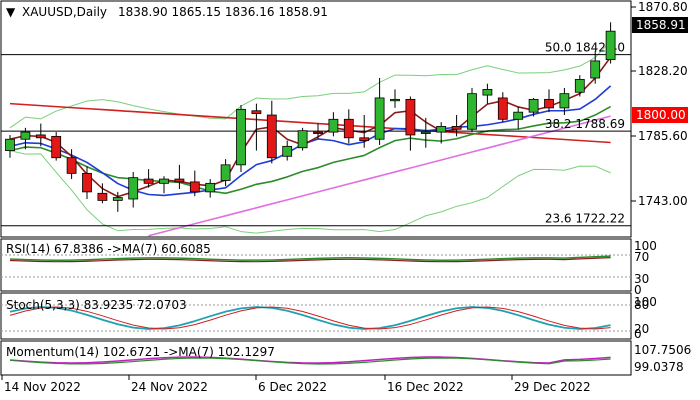 The width and height of the screenshot is (700, 400). What do you see at coordinates (292, 387) in the screenshot?
I see `date-tick: 6 Dec 2022` at bounding box center [292, 387].